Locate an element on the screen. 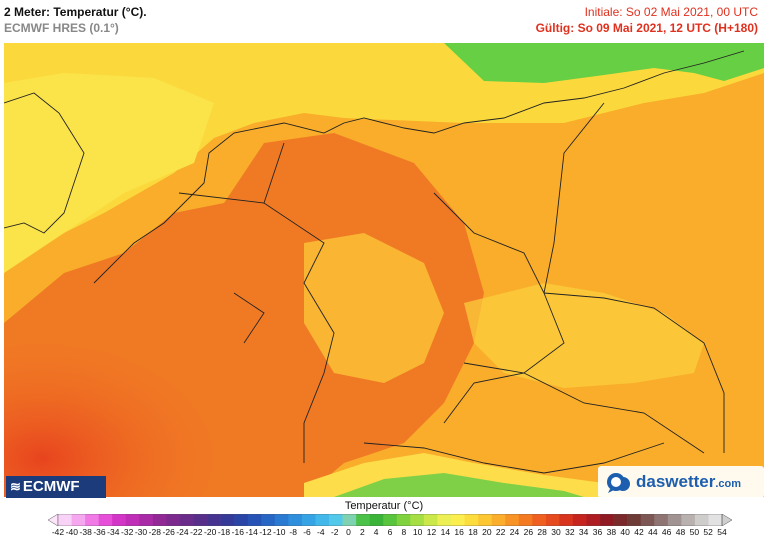  colorbar-tick-label: 44 is located at coordinates (653, 532).